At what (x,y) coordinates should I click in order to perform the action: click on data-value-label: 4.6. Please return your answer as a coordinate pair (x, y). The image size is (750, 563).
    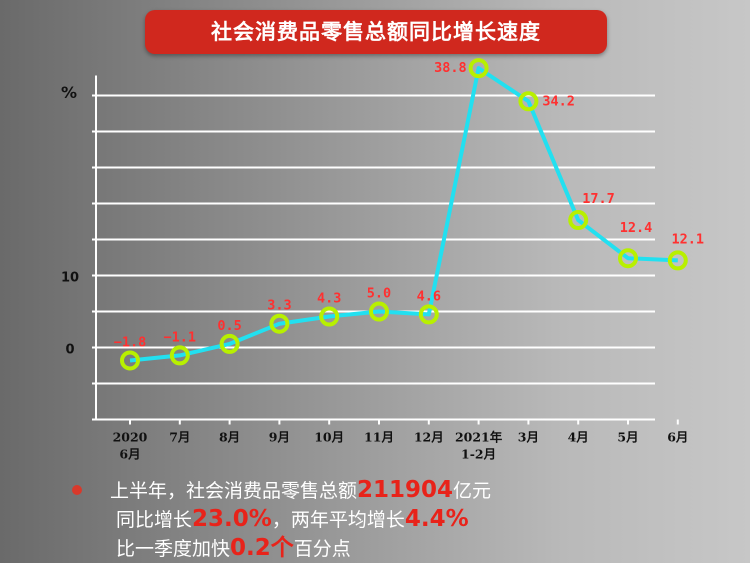
    Looking at the image, I should click on (429, 296).